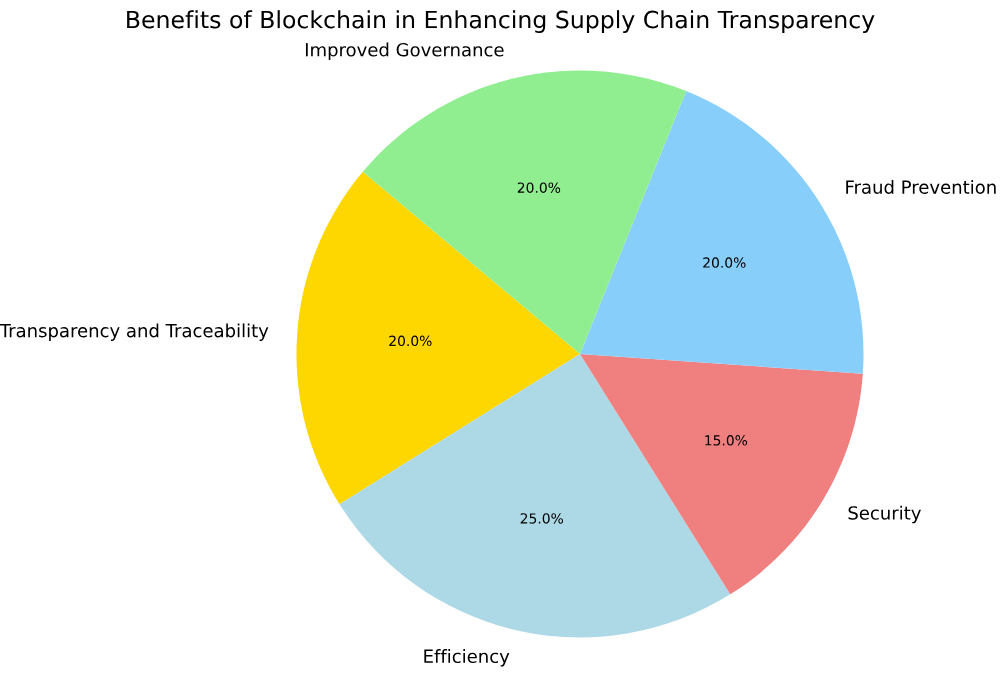 The image size is (1000, 678). What do you see at coordinates (884, 514) in the screenshot?
I see `slice-label: Security` at bounding box center [884, 514].